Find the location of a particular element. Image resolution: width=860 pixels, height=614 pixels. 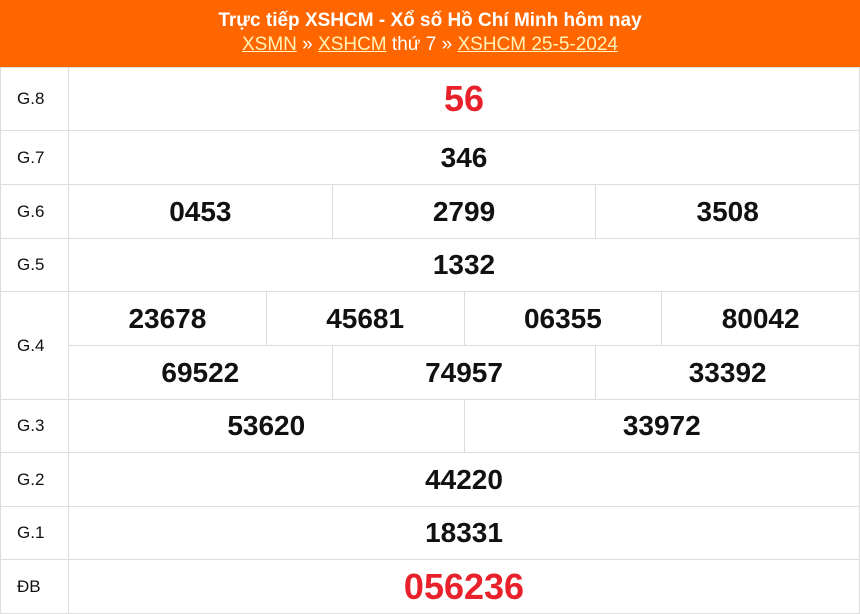

prize-value: 33972 is located at coordinates (661, 426).